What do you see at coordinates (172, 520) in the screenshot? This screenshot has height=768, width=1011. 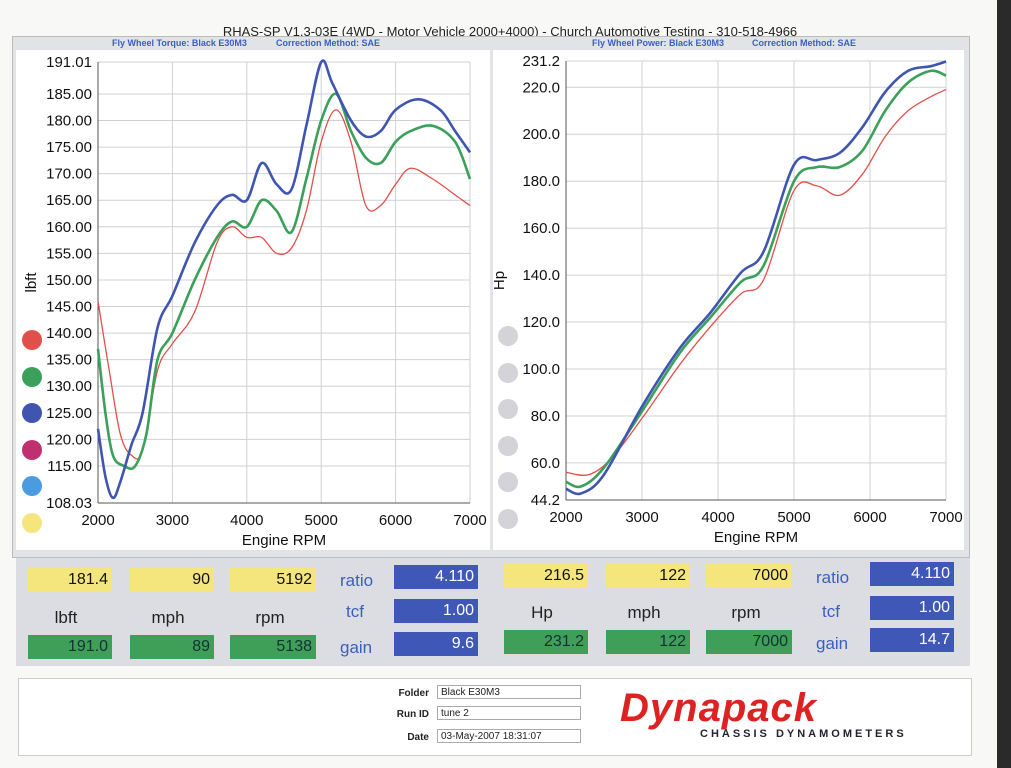 I see `torque-x-tick-label: 3000` at bounding box center [172, 520].